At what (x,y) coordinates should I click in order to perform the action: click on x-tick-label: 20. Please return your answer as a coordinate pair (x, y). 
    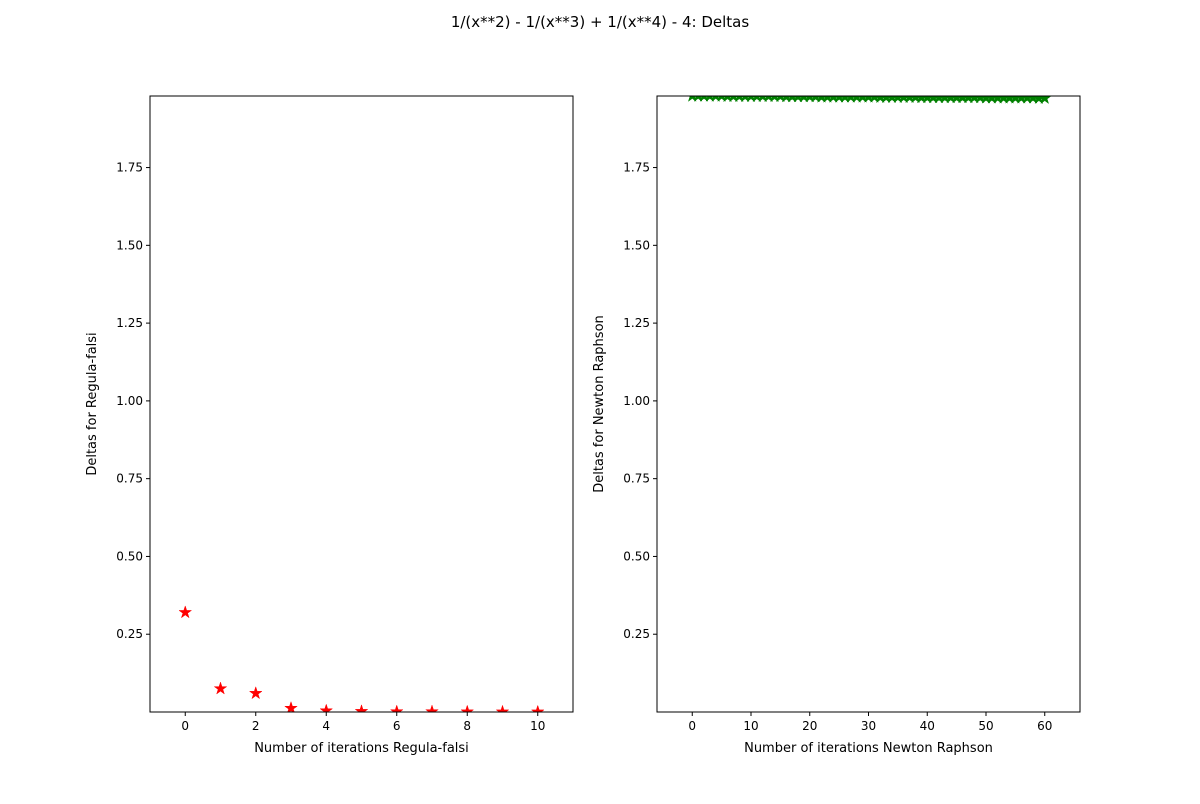
    Looking at the image, I should click on (809, 726).